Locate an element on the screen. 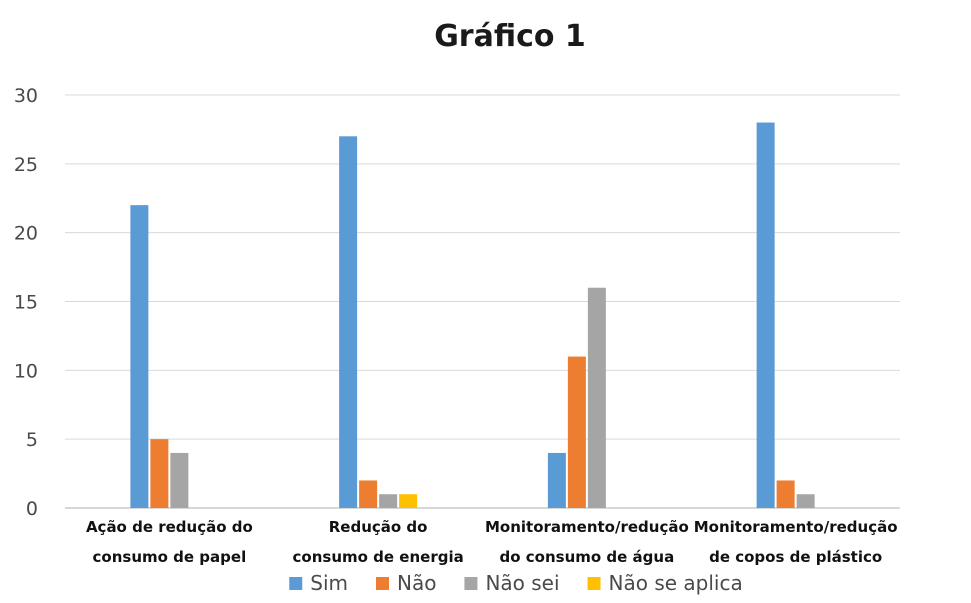 The width and height of the screenshot is (971, 603). legend-label: Sim is located at coordinates (329, 583).